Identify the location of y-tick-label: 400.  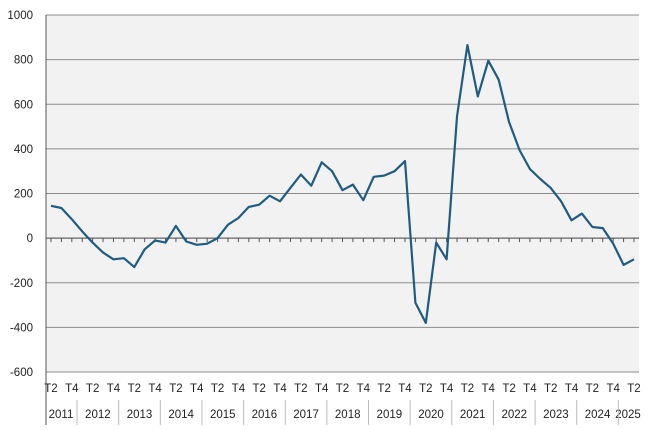
(23, 150).